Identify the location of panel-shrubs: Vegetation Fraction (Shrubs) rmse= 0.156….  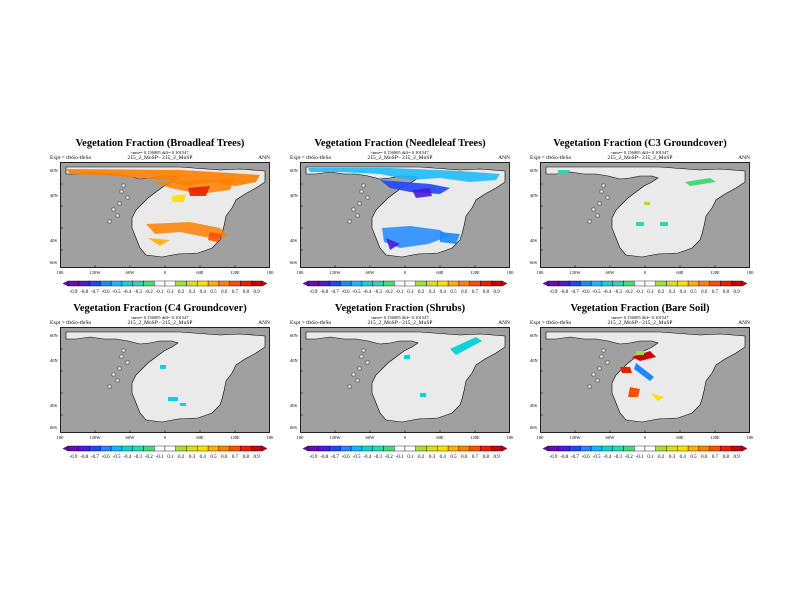
(410, 385).